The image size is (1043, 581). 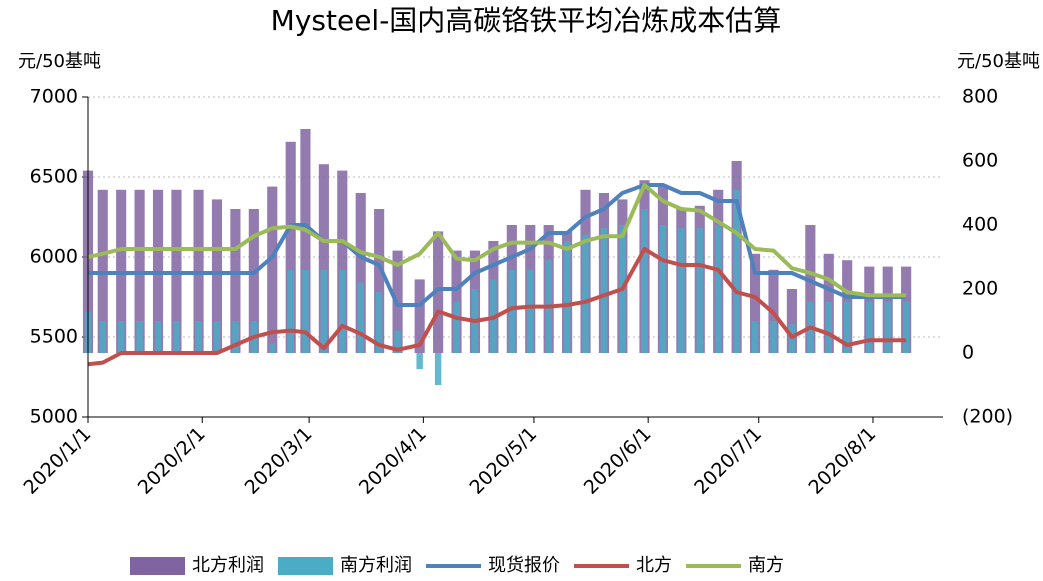 What do you see at coordinates (980, 97) in the screenshot?
I see `y2-tick-label: 800` at bounding box center [980, 97].